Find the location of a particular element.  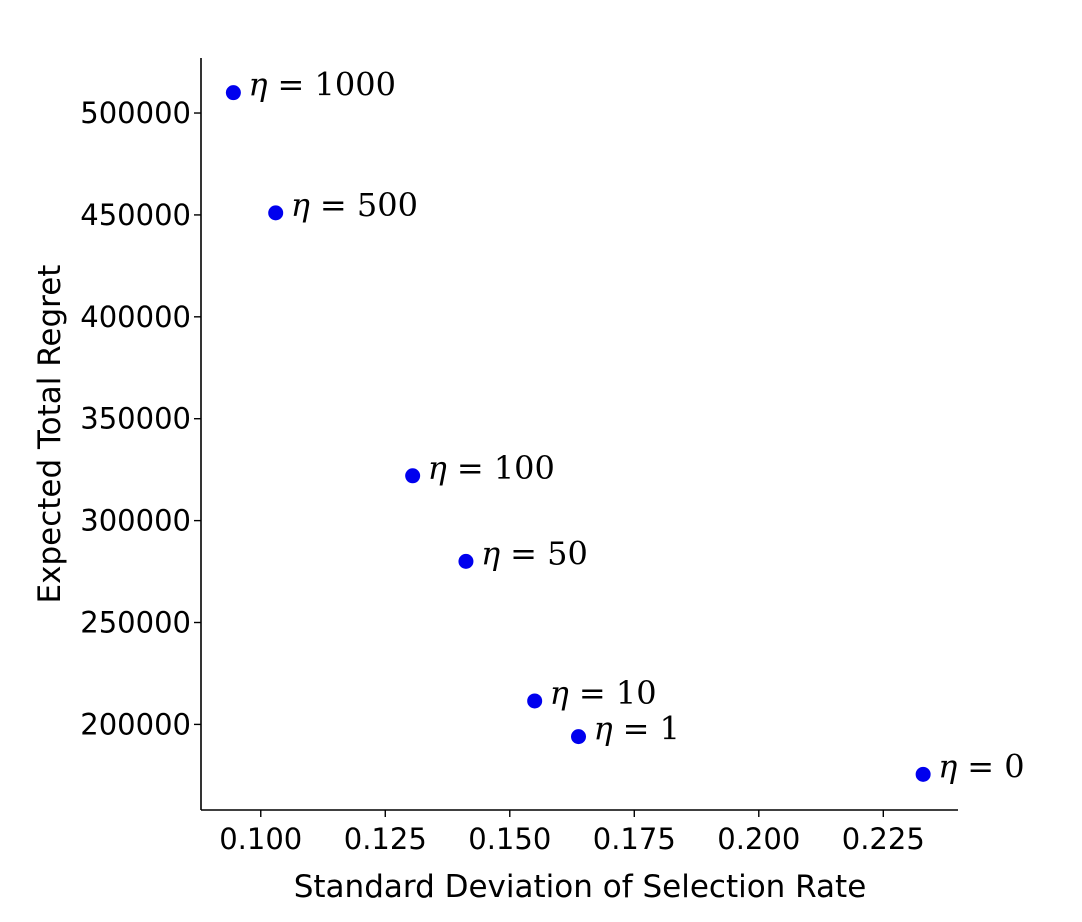

point-label-value: = 1 is located at coordinates (651, 729).